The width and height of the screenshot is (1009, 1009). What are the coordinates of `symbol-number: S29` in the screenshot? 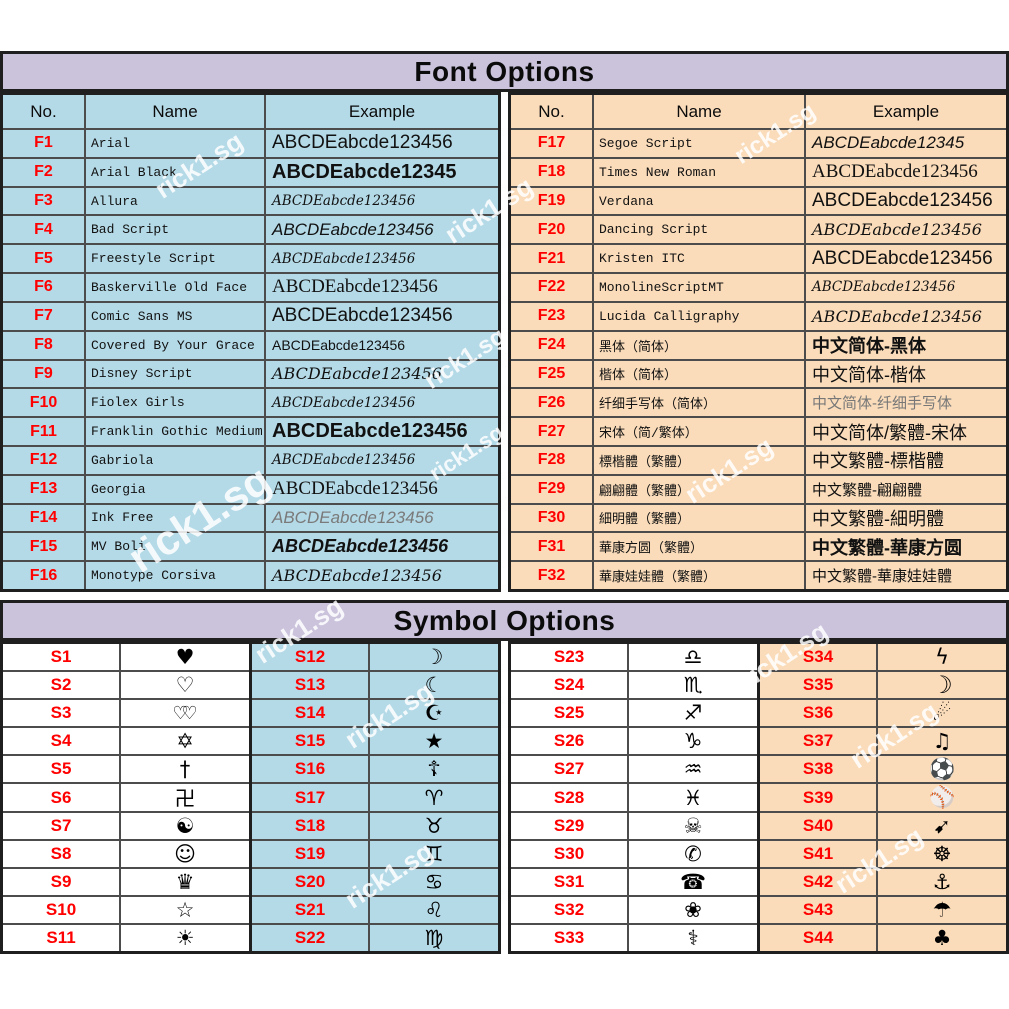 It's located at (570, 825).